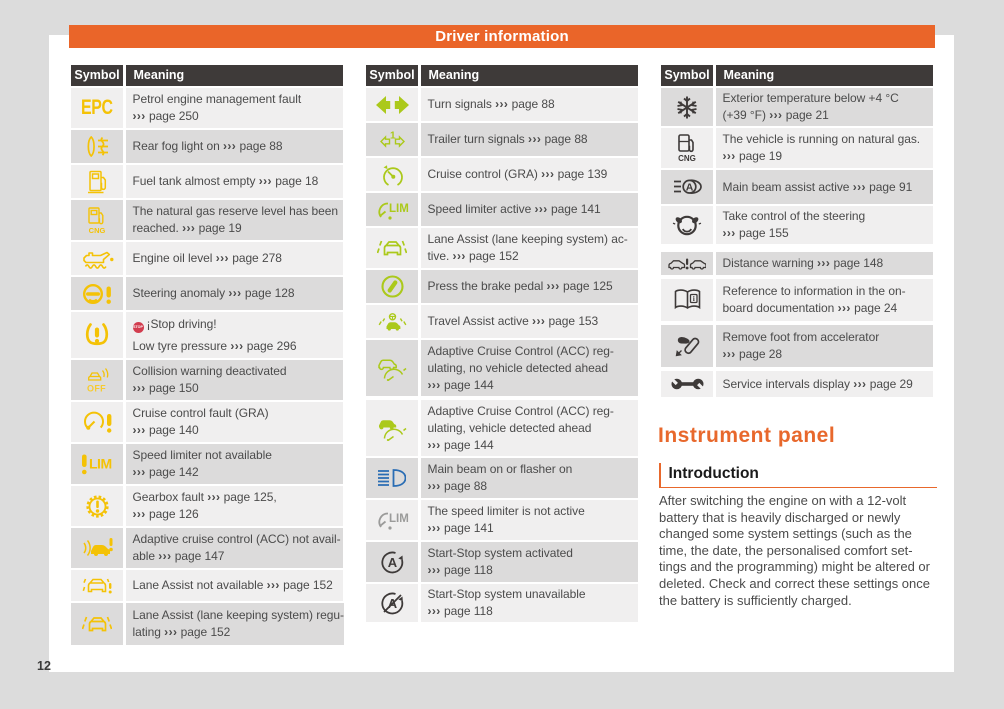 The width and height of the screenshot is (1004, 709). I want to click on svg-text: i, so click(693, 298).